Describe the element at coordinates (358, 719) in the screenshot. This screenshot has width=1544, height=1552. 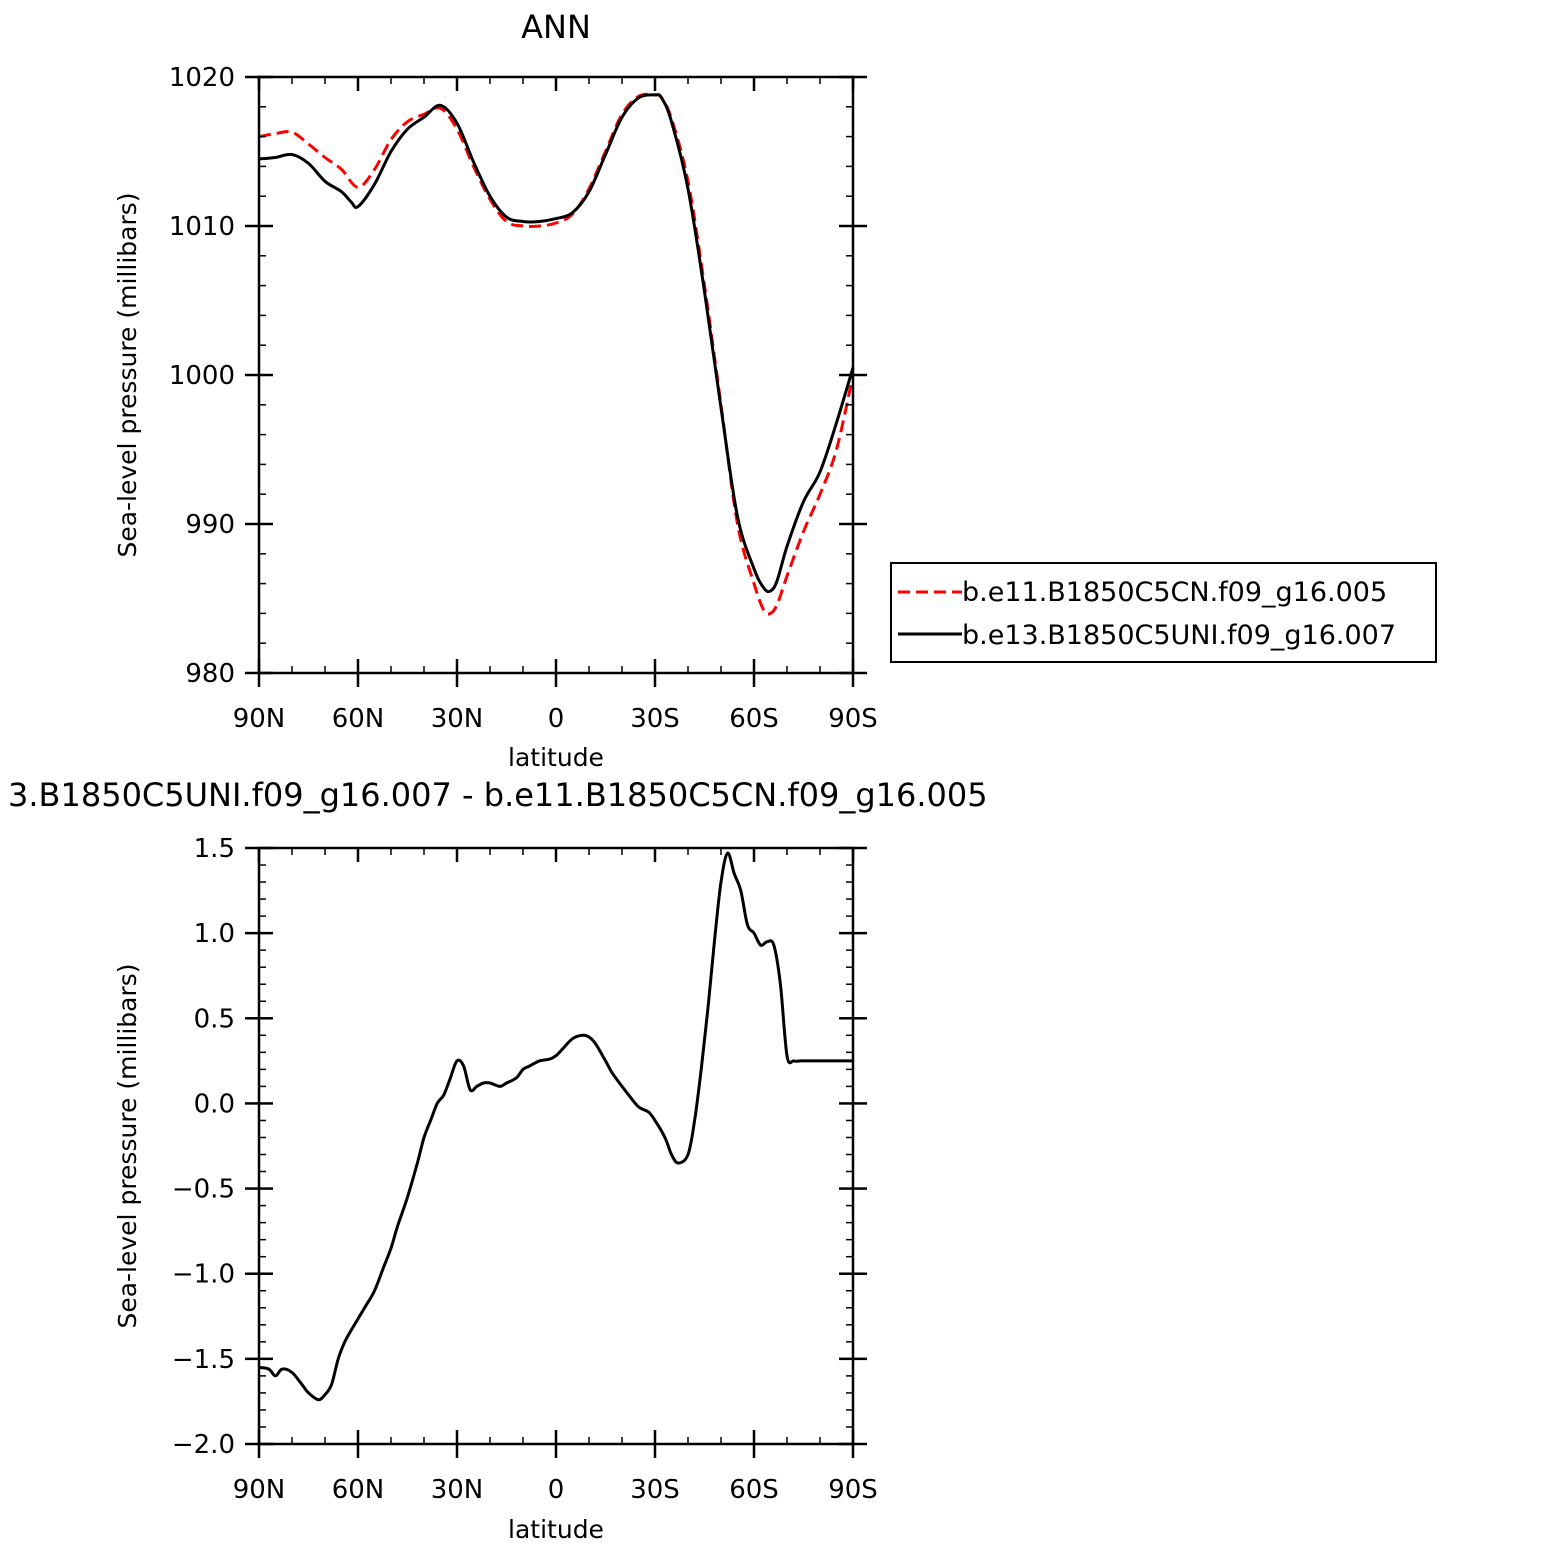
I see `top-x-tick-label: 60N` at that location.